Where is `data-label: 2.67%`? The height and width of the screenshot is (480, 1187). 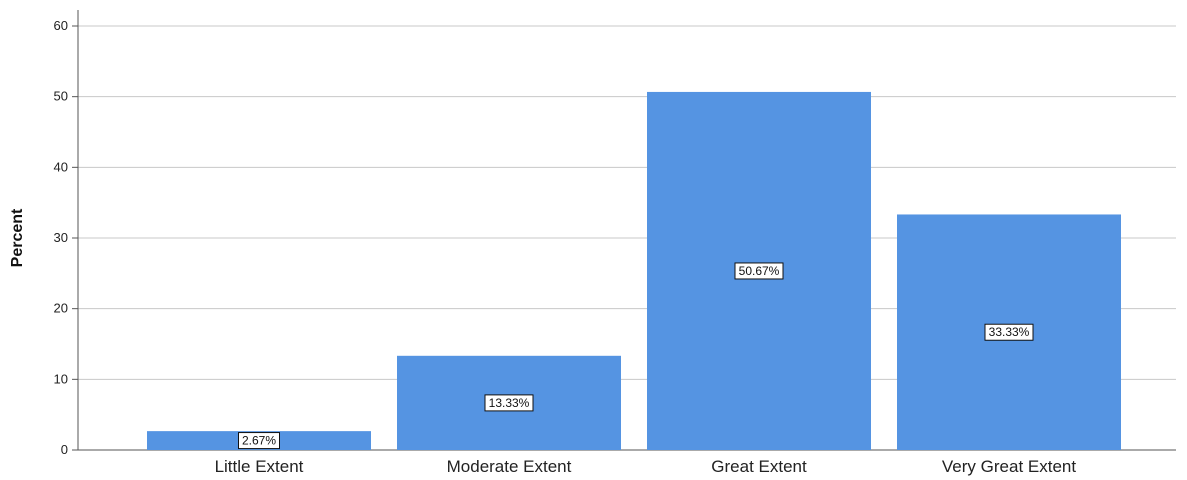
data-label: 2.67% is located at coordinates (259, 441).